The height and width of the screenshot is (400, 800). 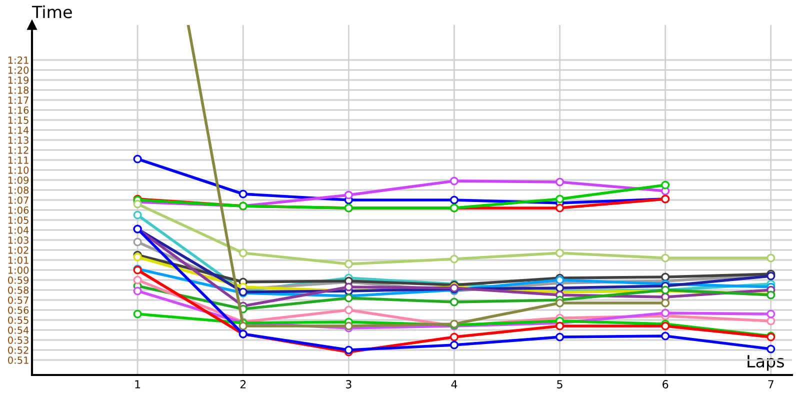 What do you see at coordinates (18, 300) in the screenshot?
I see `y-tick-label: 0:57` at bounding box center [18, 300].